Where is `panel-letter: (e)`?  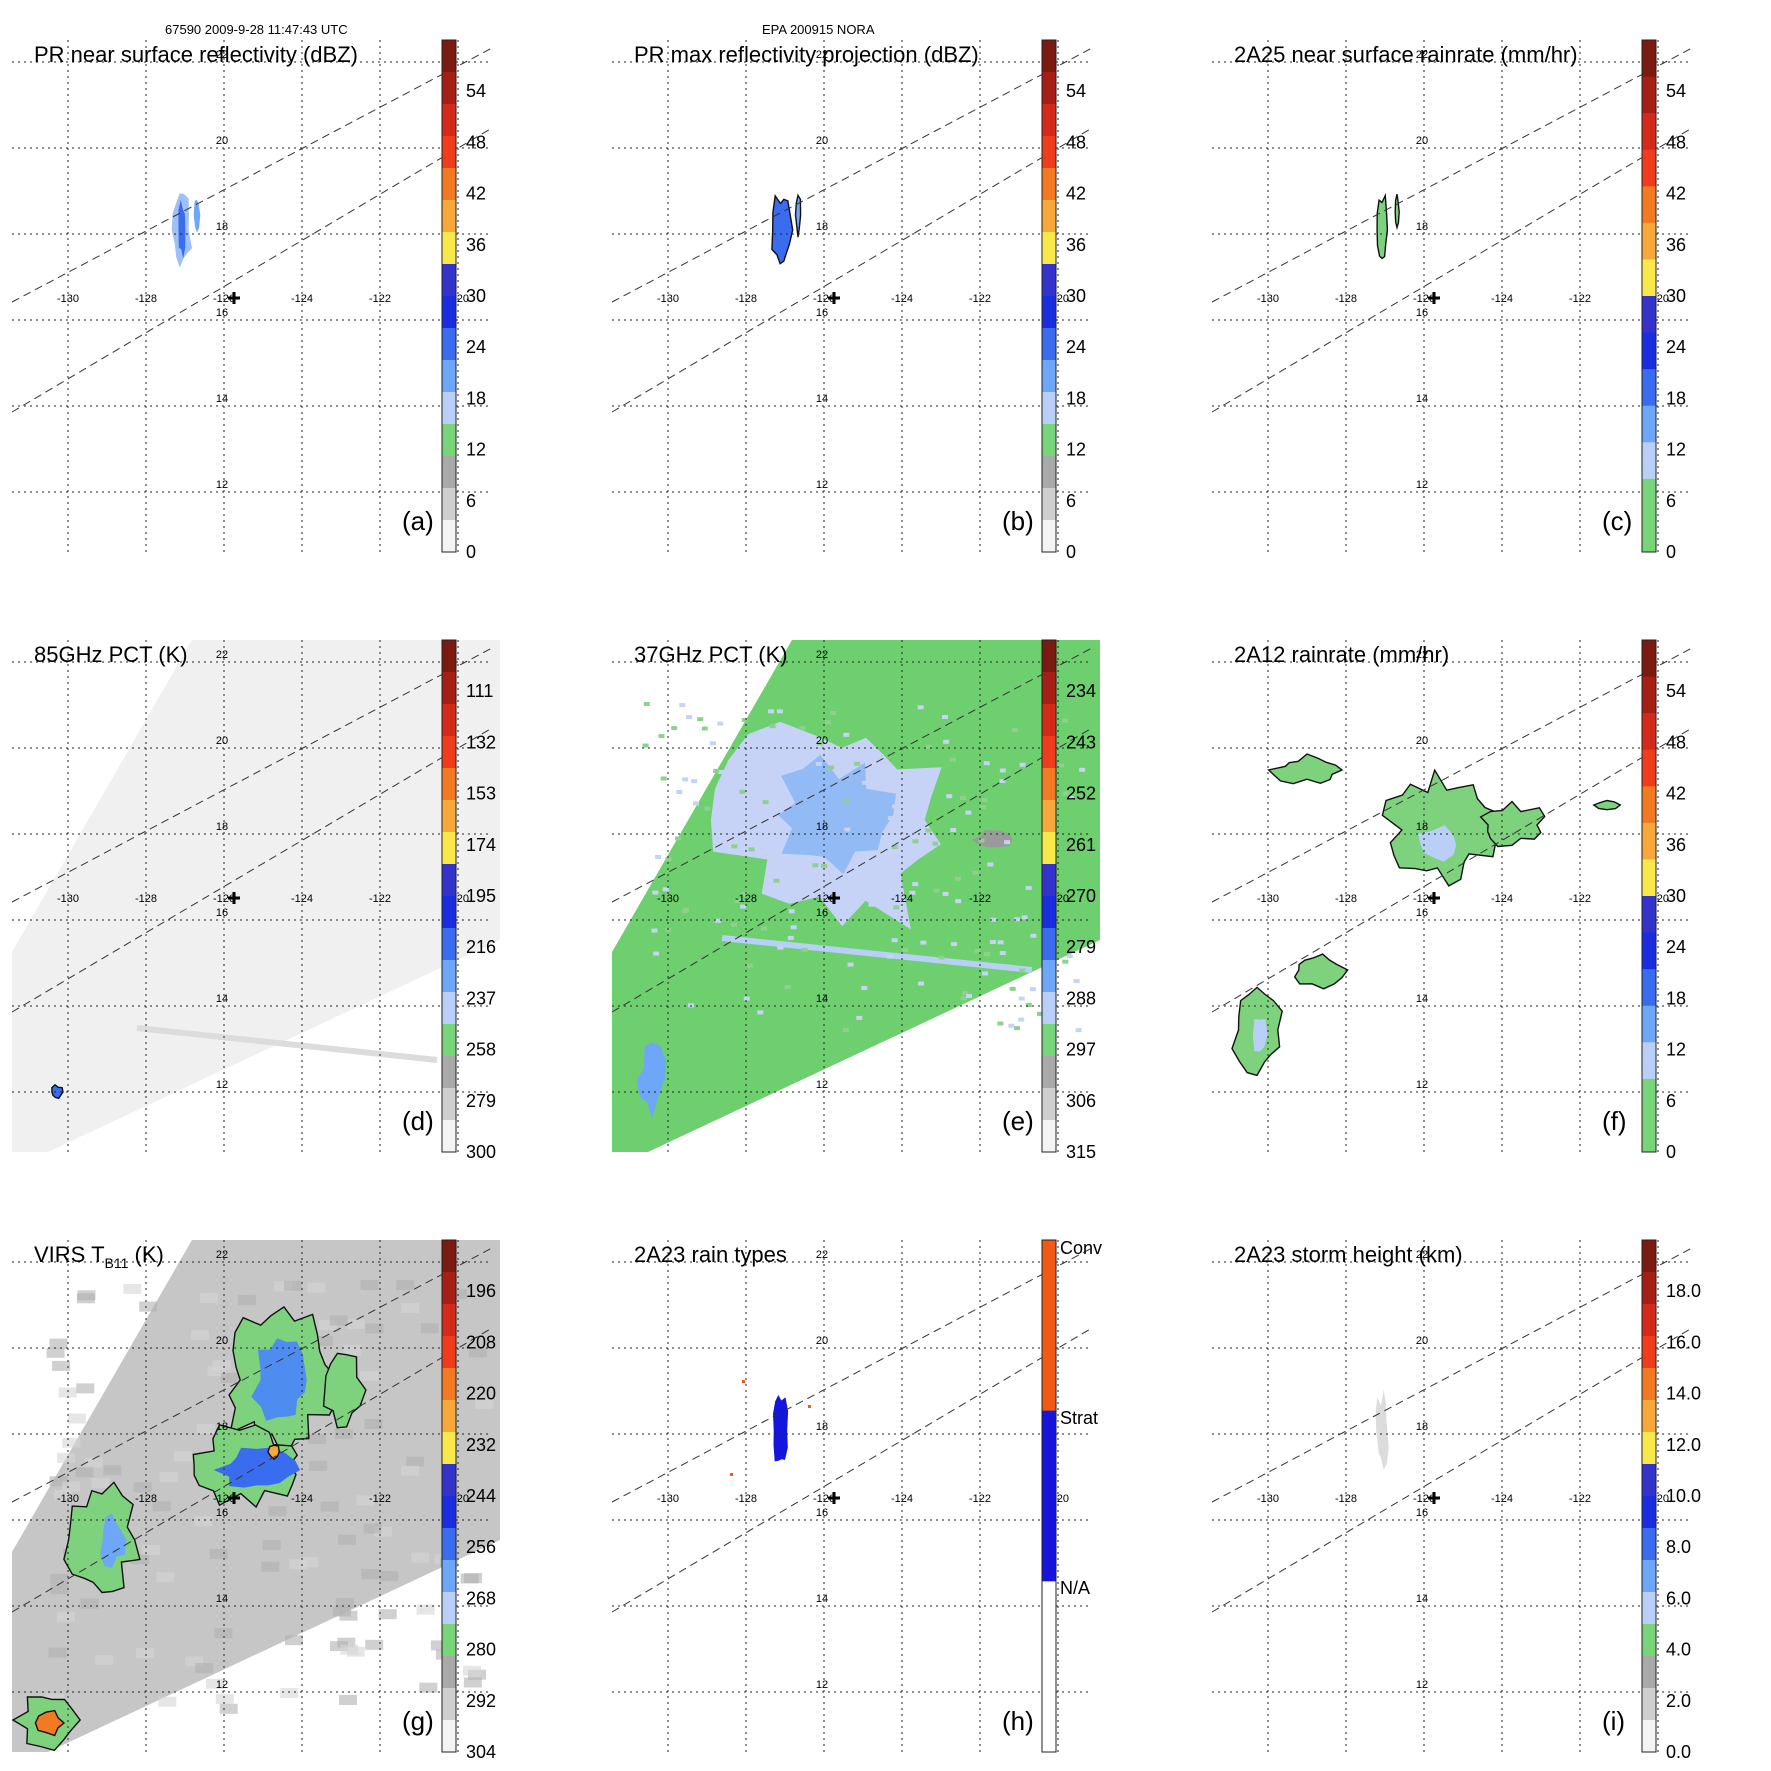
panel-letter: (e) is located at coordinates (1018, 1121).